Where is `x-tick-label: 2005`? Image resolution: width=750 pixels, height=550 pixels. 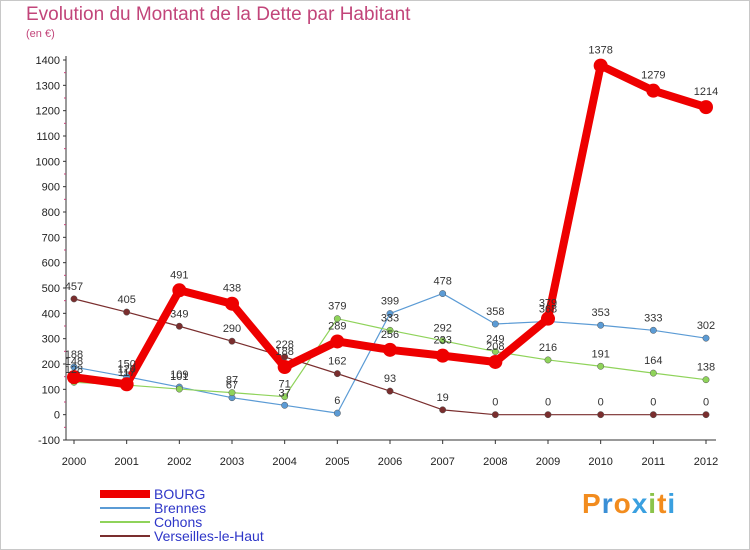 x-tick-label: 2005 is located at coordinates (337, 462).